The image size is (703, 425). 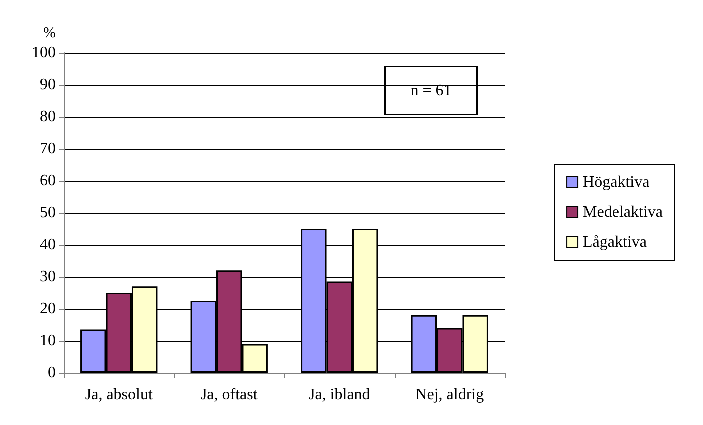 I want to click on y-tick-label: 70, so click(x=48, y=149).